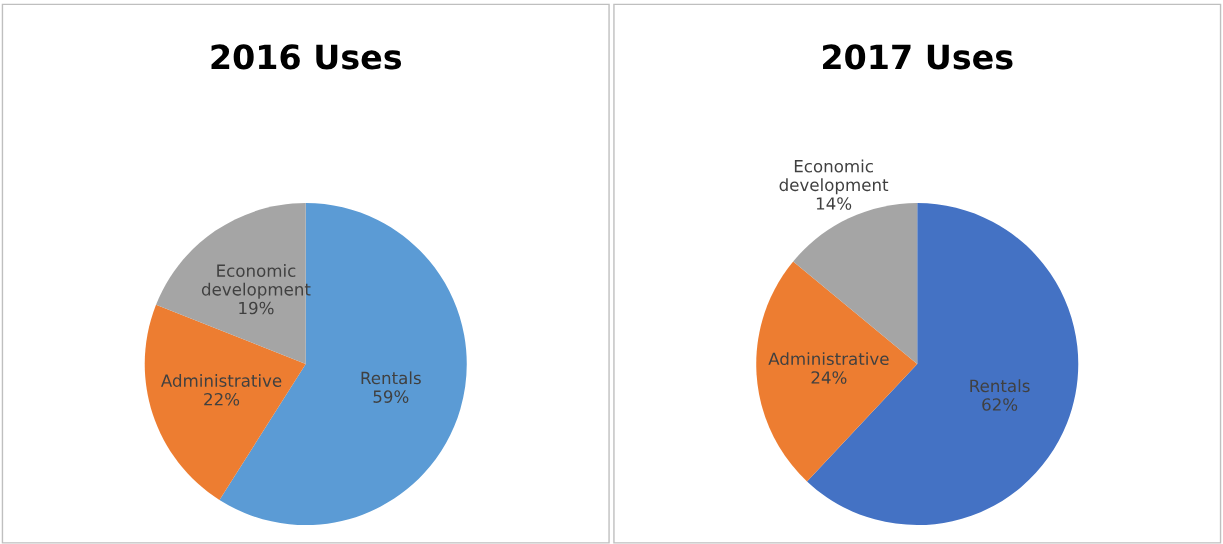 The width and height of the screenshot is (1223, 544). I want to click on chart-title: 2017 Uses, so click(918, 57).